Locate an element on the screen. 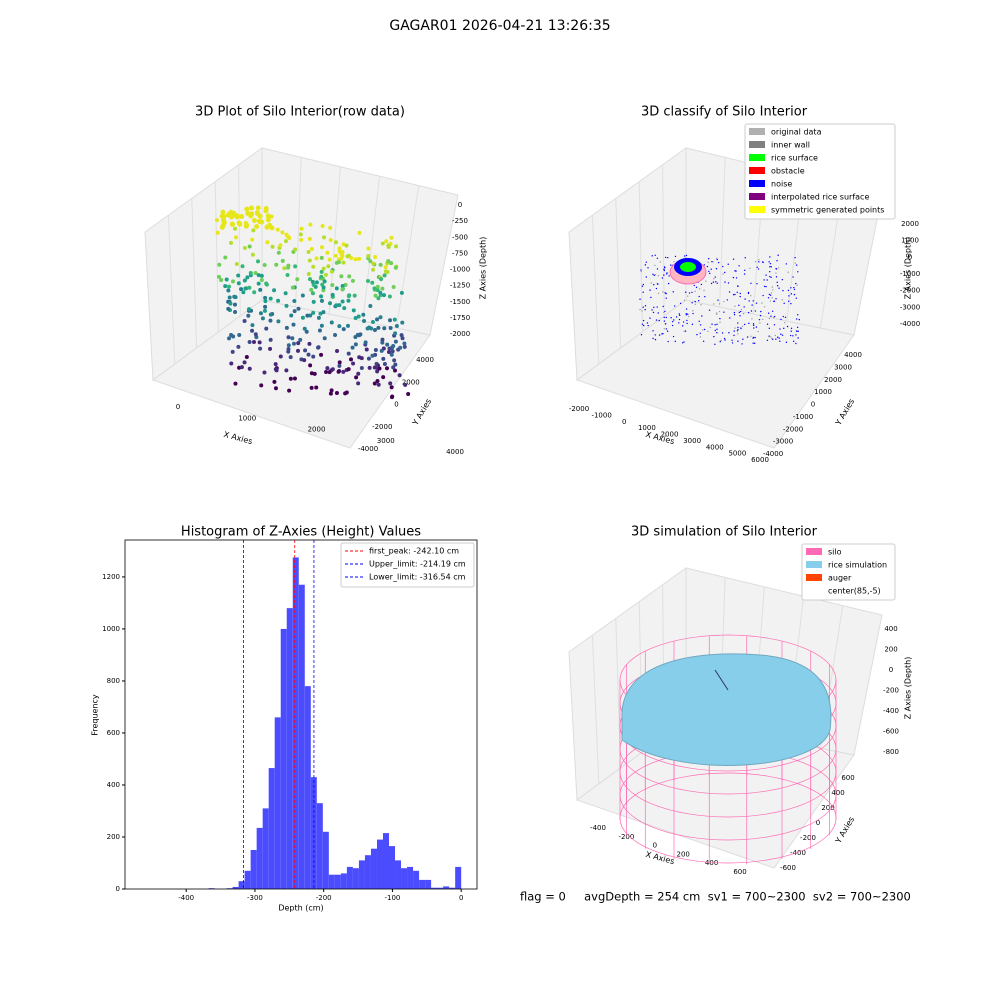 Image resolution: width=1000 pixels, height=1004 pixels. legend-label: obstacle is located at coordinates (788, 171).